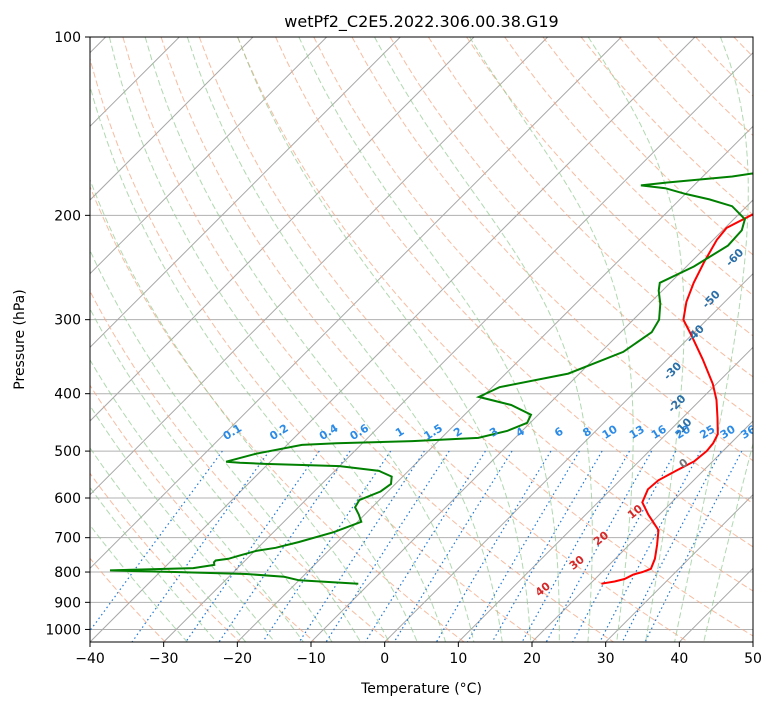 The height and width of the screenshot is (708, 775). Describe the element at coordinates (329, 432) in the screenshot. I see `mixing-ratio-label: 0.4` at that location.